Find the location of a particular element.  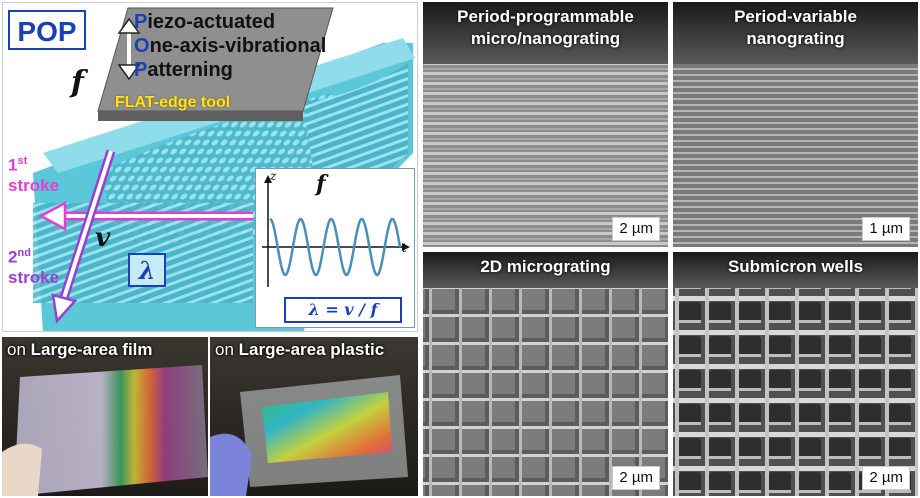

vibration-waveform-inset: z t f λ = v / f is located at coordinates (335, 248).